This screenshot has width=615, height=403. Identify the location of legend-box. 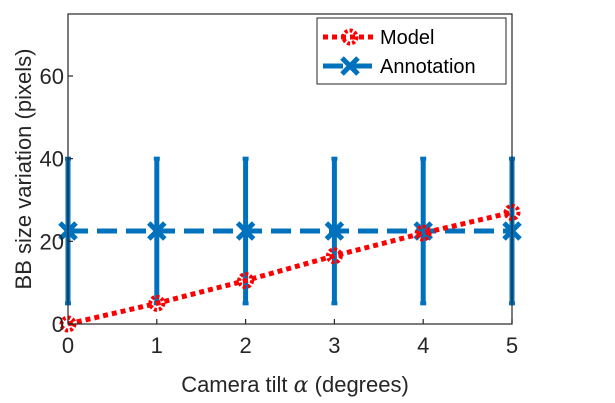
(411, 51).